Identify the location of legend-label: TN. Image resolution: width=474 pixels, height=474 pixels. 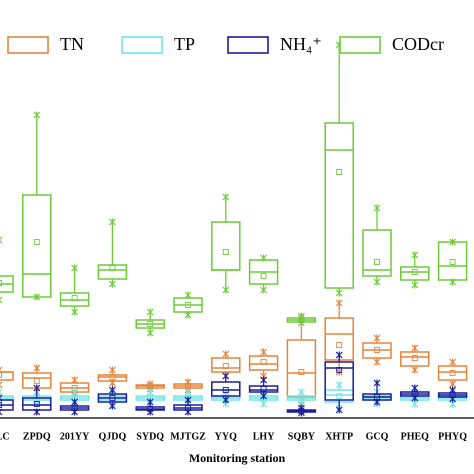
(72, 44).